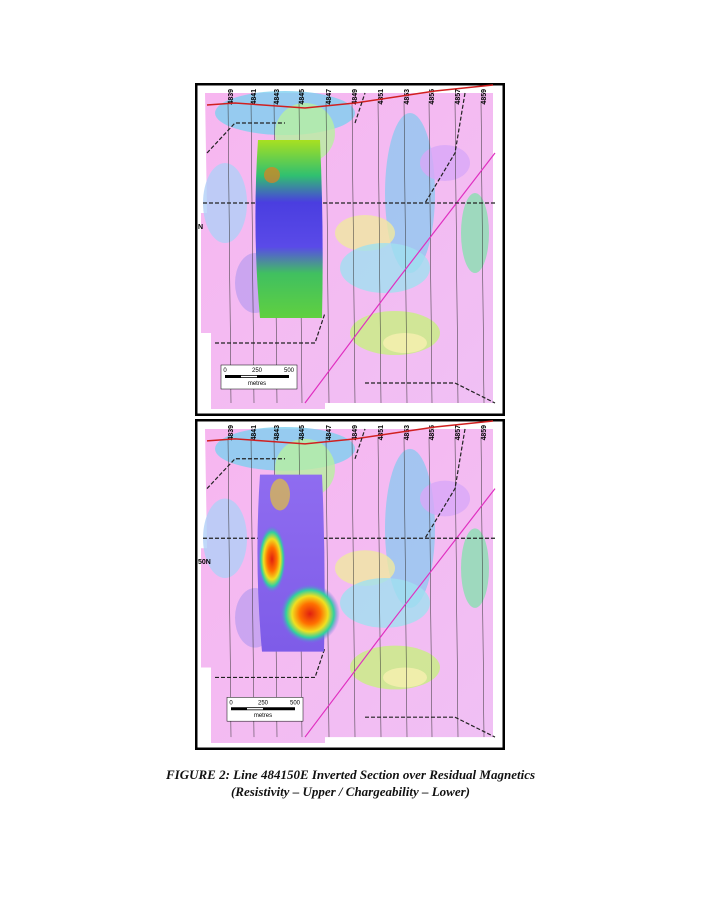 Image resolution: width=701 pixels, height=906 pixels. I want to click on resistivity-spot, so click(272, 175).